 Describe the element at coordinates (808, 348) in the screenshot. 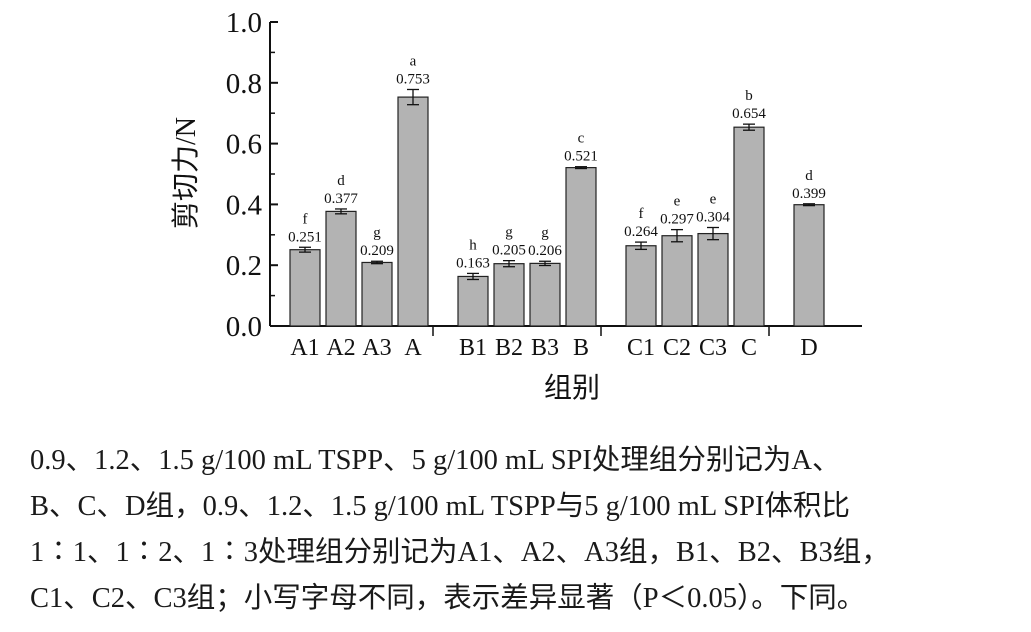

I see `x-tick-label-D: D` at that location.